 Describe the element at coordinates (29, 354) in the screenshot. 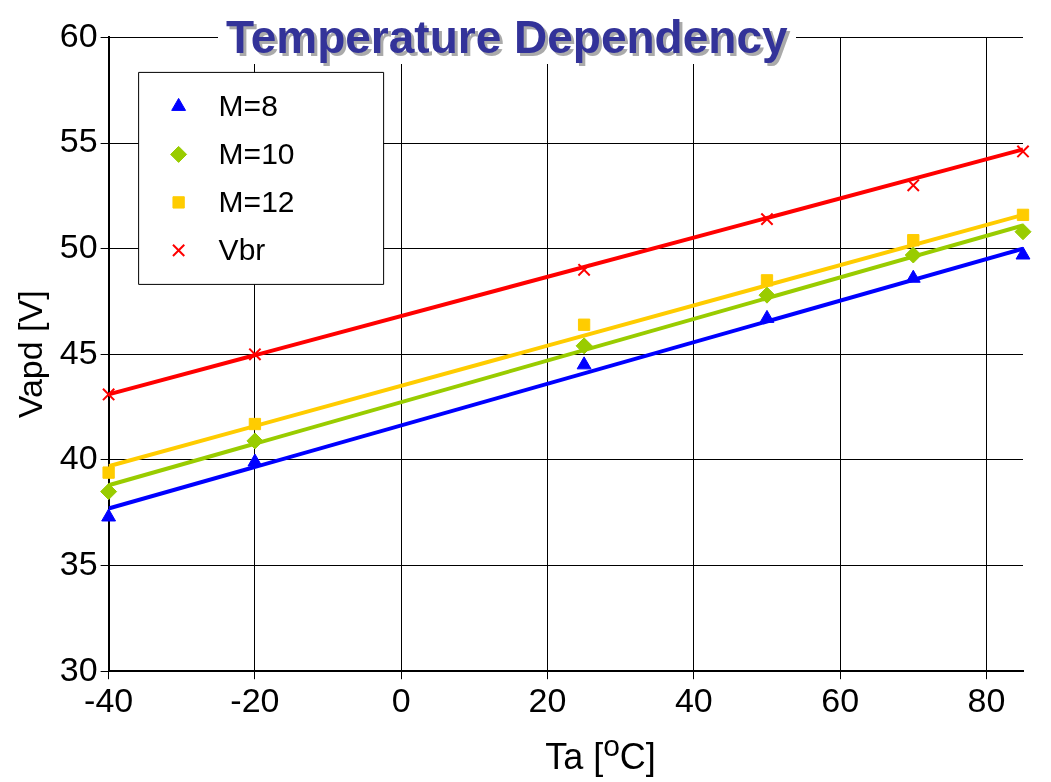

I see `y-axis-title: Vapd [V]` at that location.